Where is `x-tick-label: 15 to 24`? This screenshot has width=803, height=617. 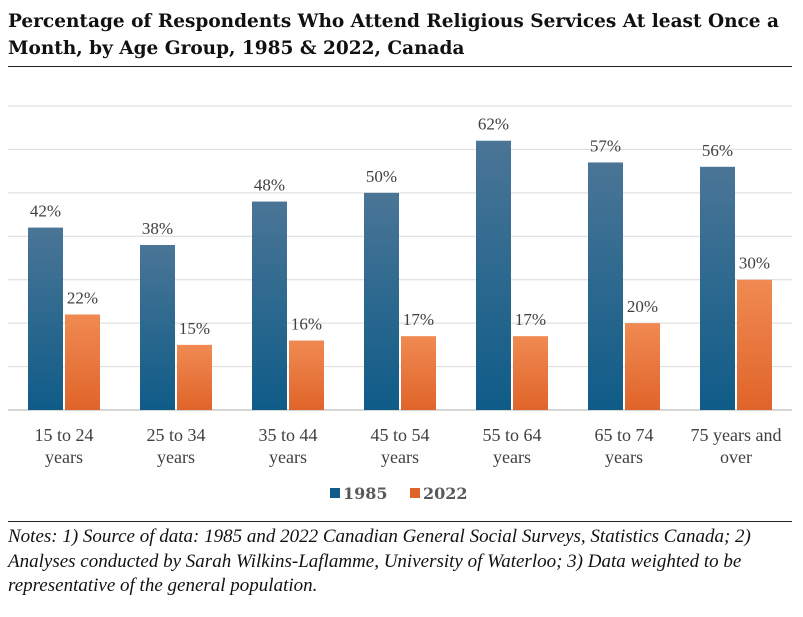 x-tick-label: 15 to 24 is located at coordinates (63, 435).